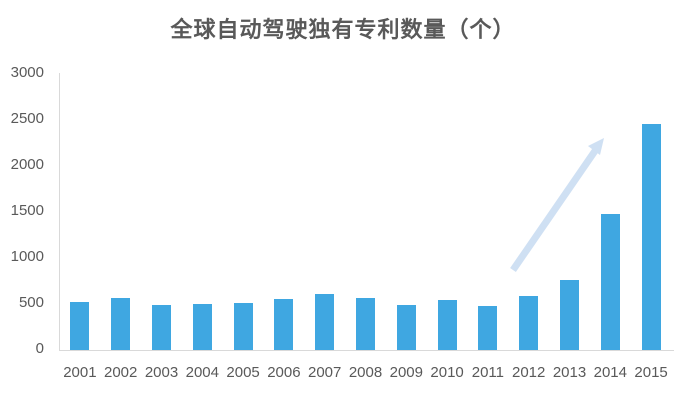 This screenshot has height=402, width=686. I want to click on x-tick-label: 2009, so click(406, 372).